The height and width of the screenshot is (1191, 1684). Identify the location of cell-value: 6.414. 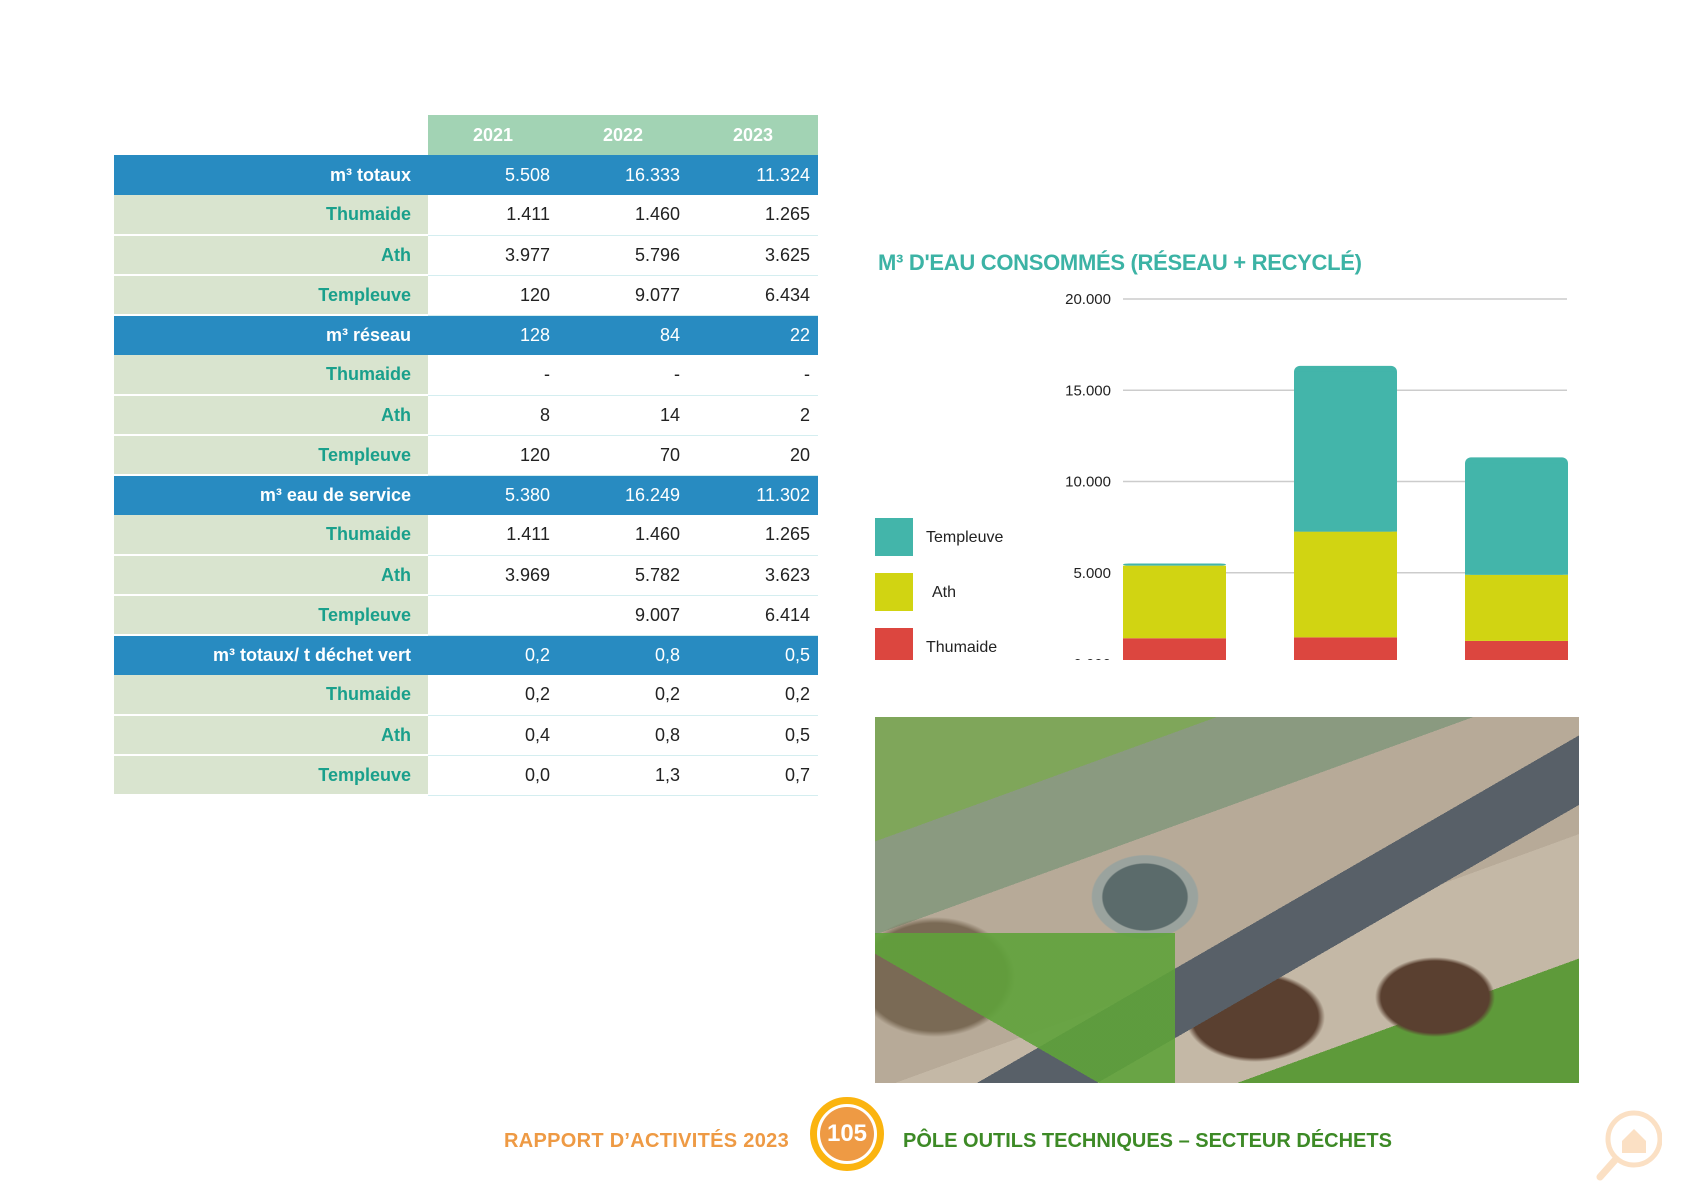
(753, 615).